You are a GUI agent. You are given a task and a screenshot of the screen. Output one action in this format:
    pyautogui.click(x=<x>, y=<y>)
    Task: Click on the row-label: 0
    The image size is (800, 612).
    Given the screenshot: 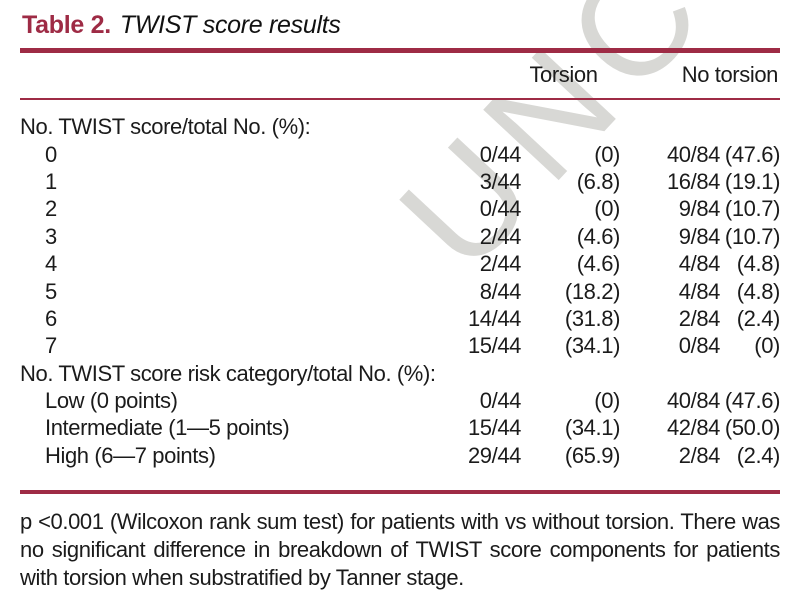 What is the action you would take?
    pyautogui.click(x=51, y=154)
    